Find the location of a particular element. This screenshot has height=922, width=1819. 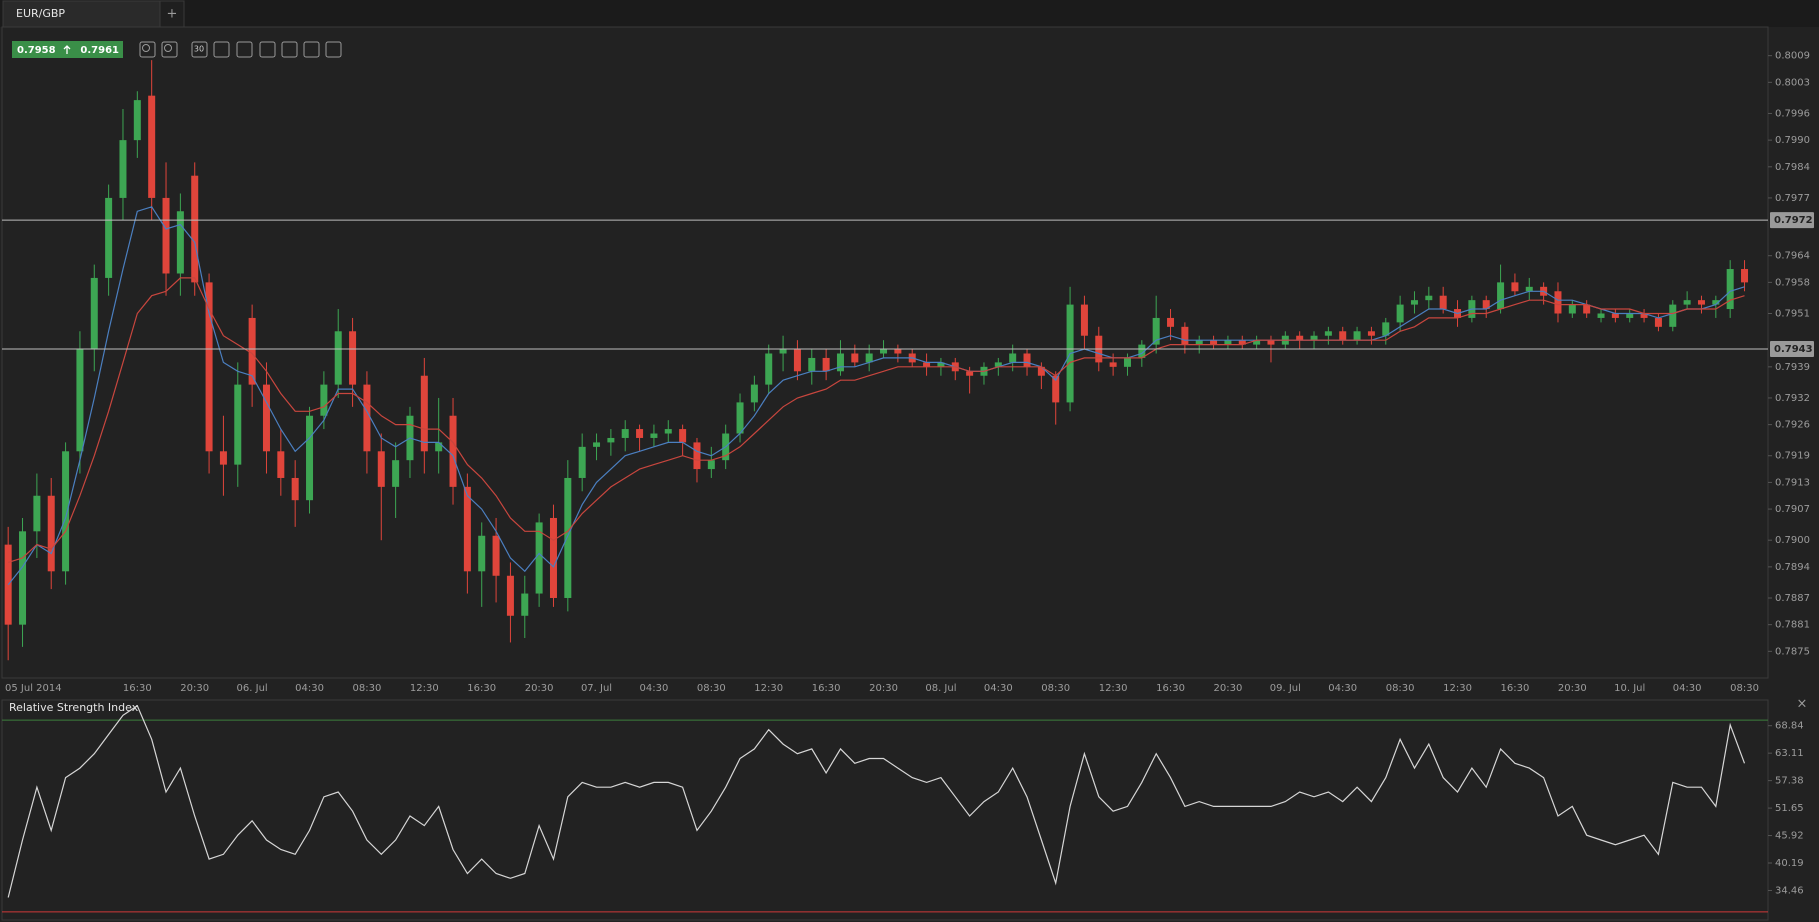

tag-button is located at coordinates (289, 49).